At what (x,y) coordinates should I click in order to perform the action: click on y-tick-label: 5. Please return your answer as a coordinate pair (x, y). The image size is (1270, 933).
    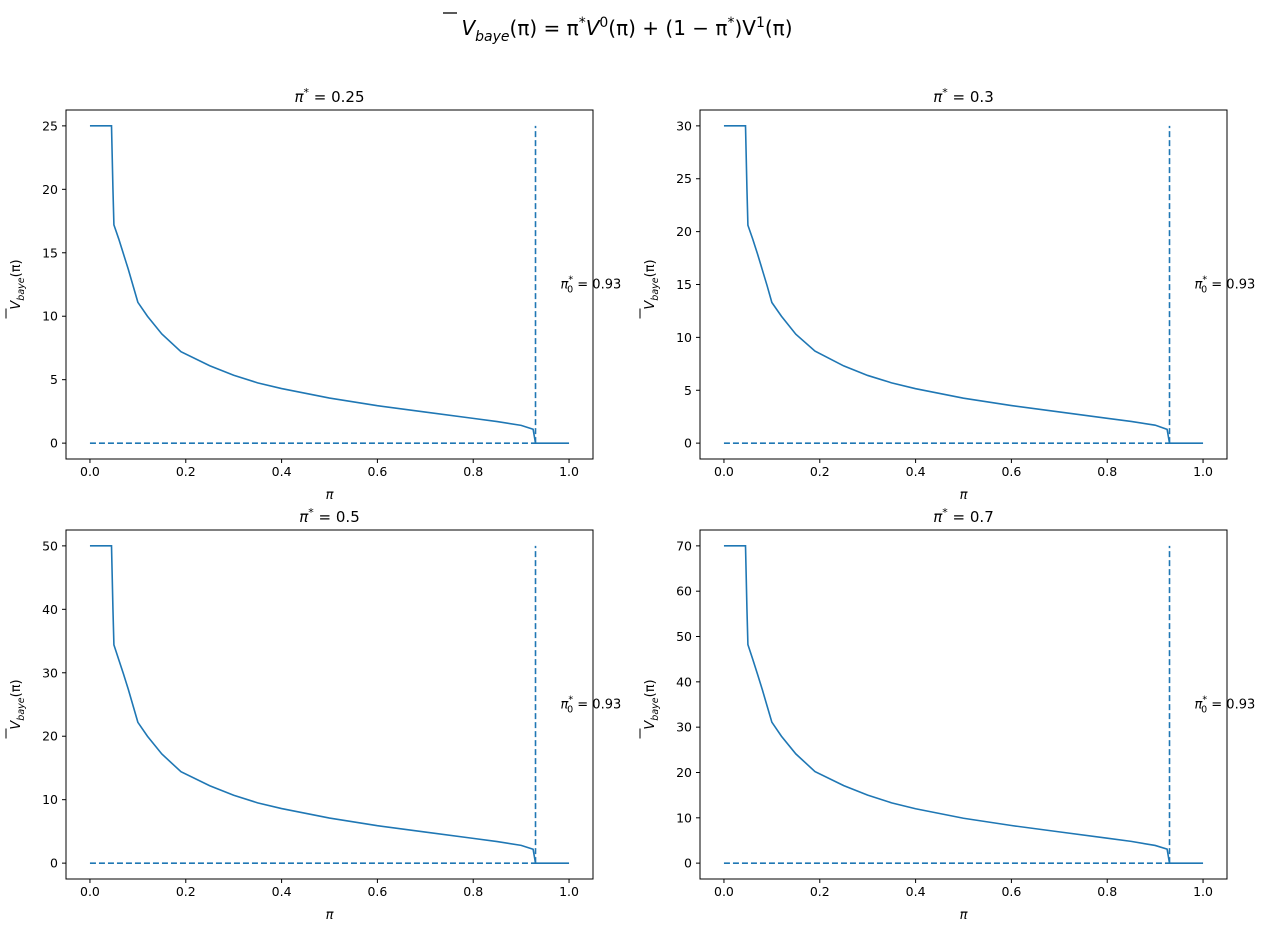
    Looking at the image, I should click on (688, 390).